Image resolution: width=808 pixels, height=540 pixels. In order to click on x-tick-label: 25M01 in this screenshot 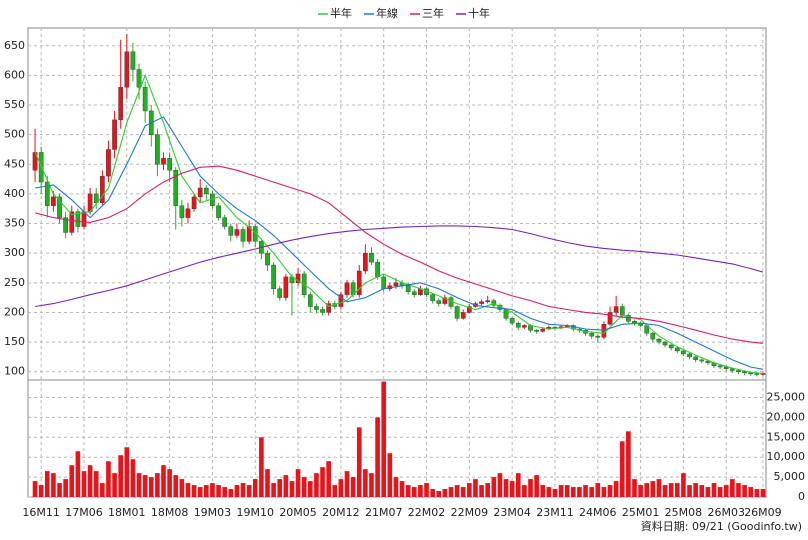, I will do `click(641, 512)`.